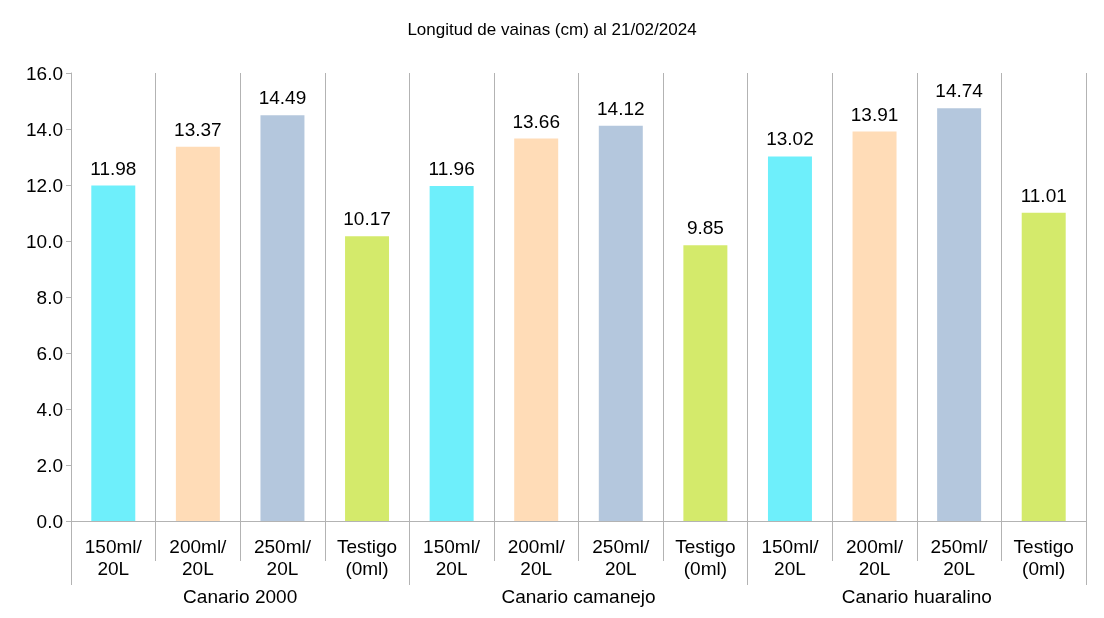 This screenshot has height=618, width=1104. Describe the element at coordinates (916, 596) in the screenshot. I see `text: Canario huaralino` at that location.